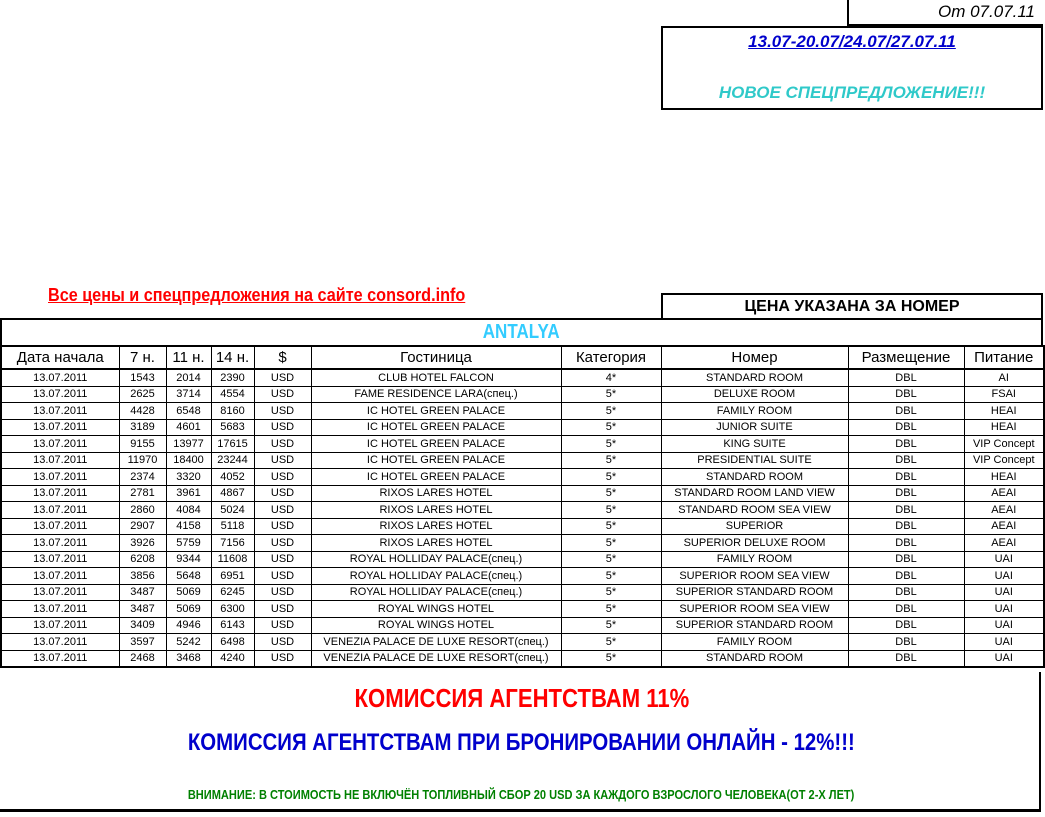  I want to click on region-title: ANTALYA, so click(521, 332).